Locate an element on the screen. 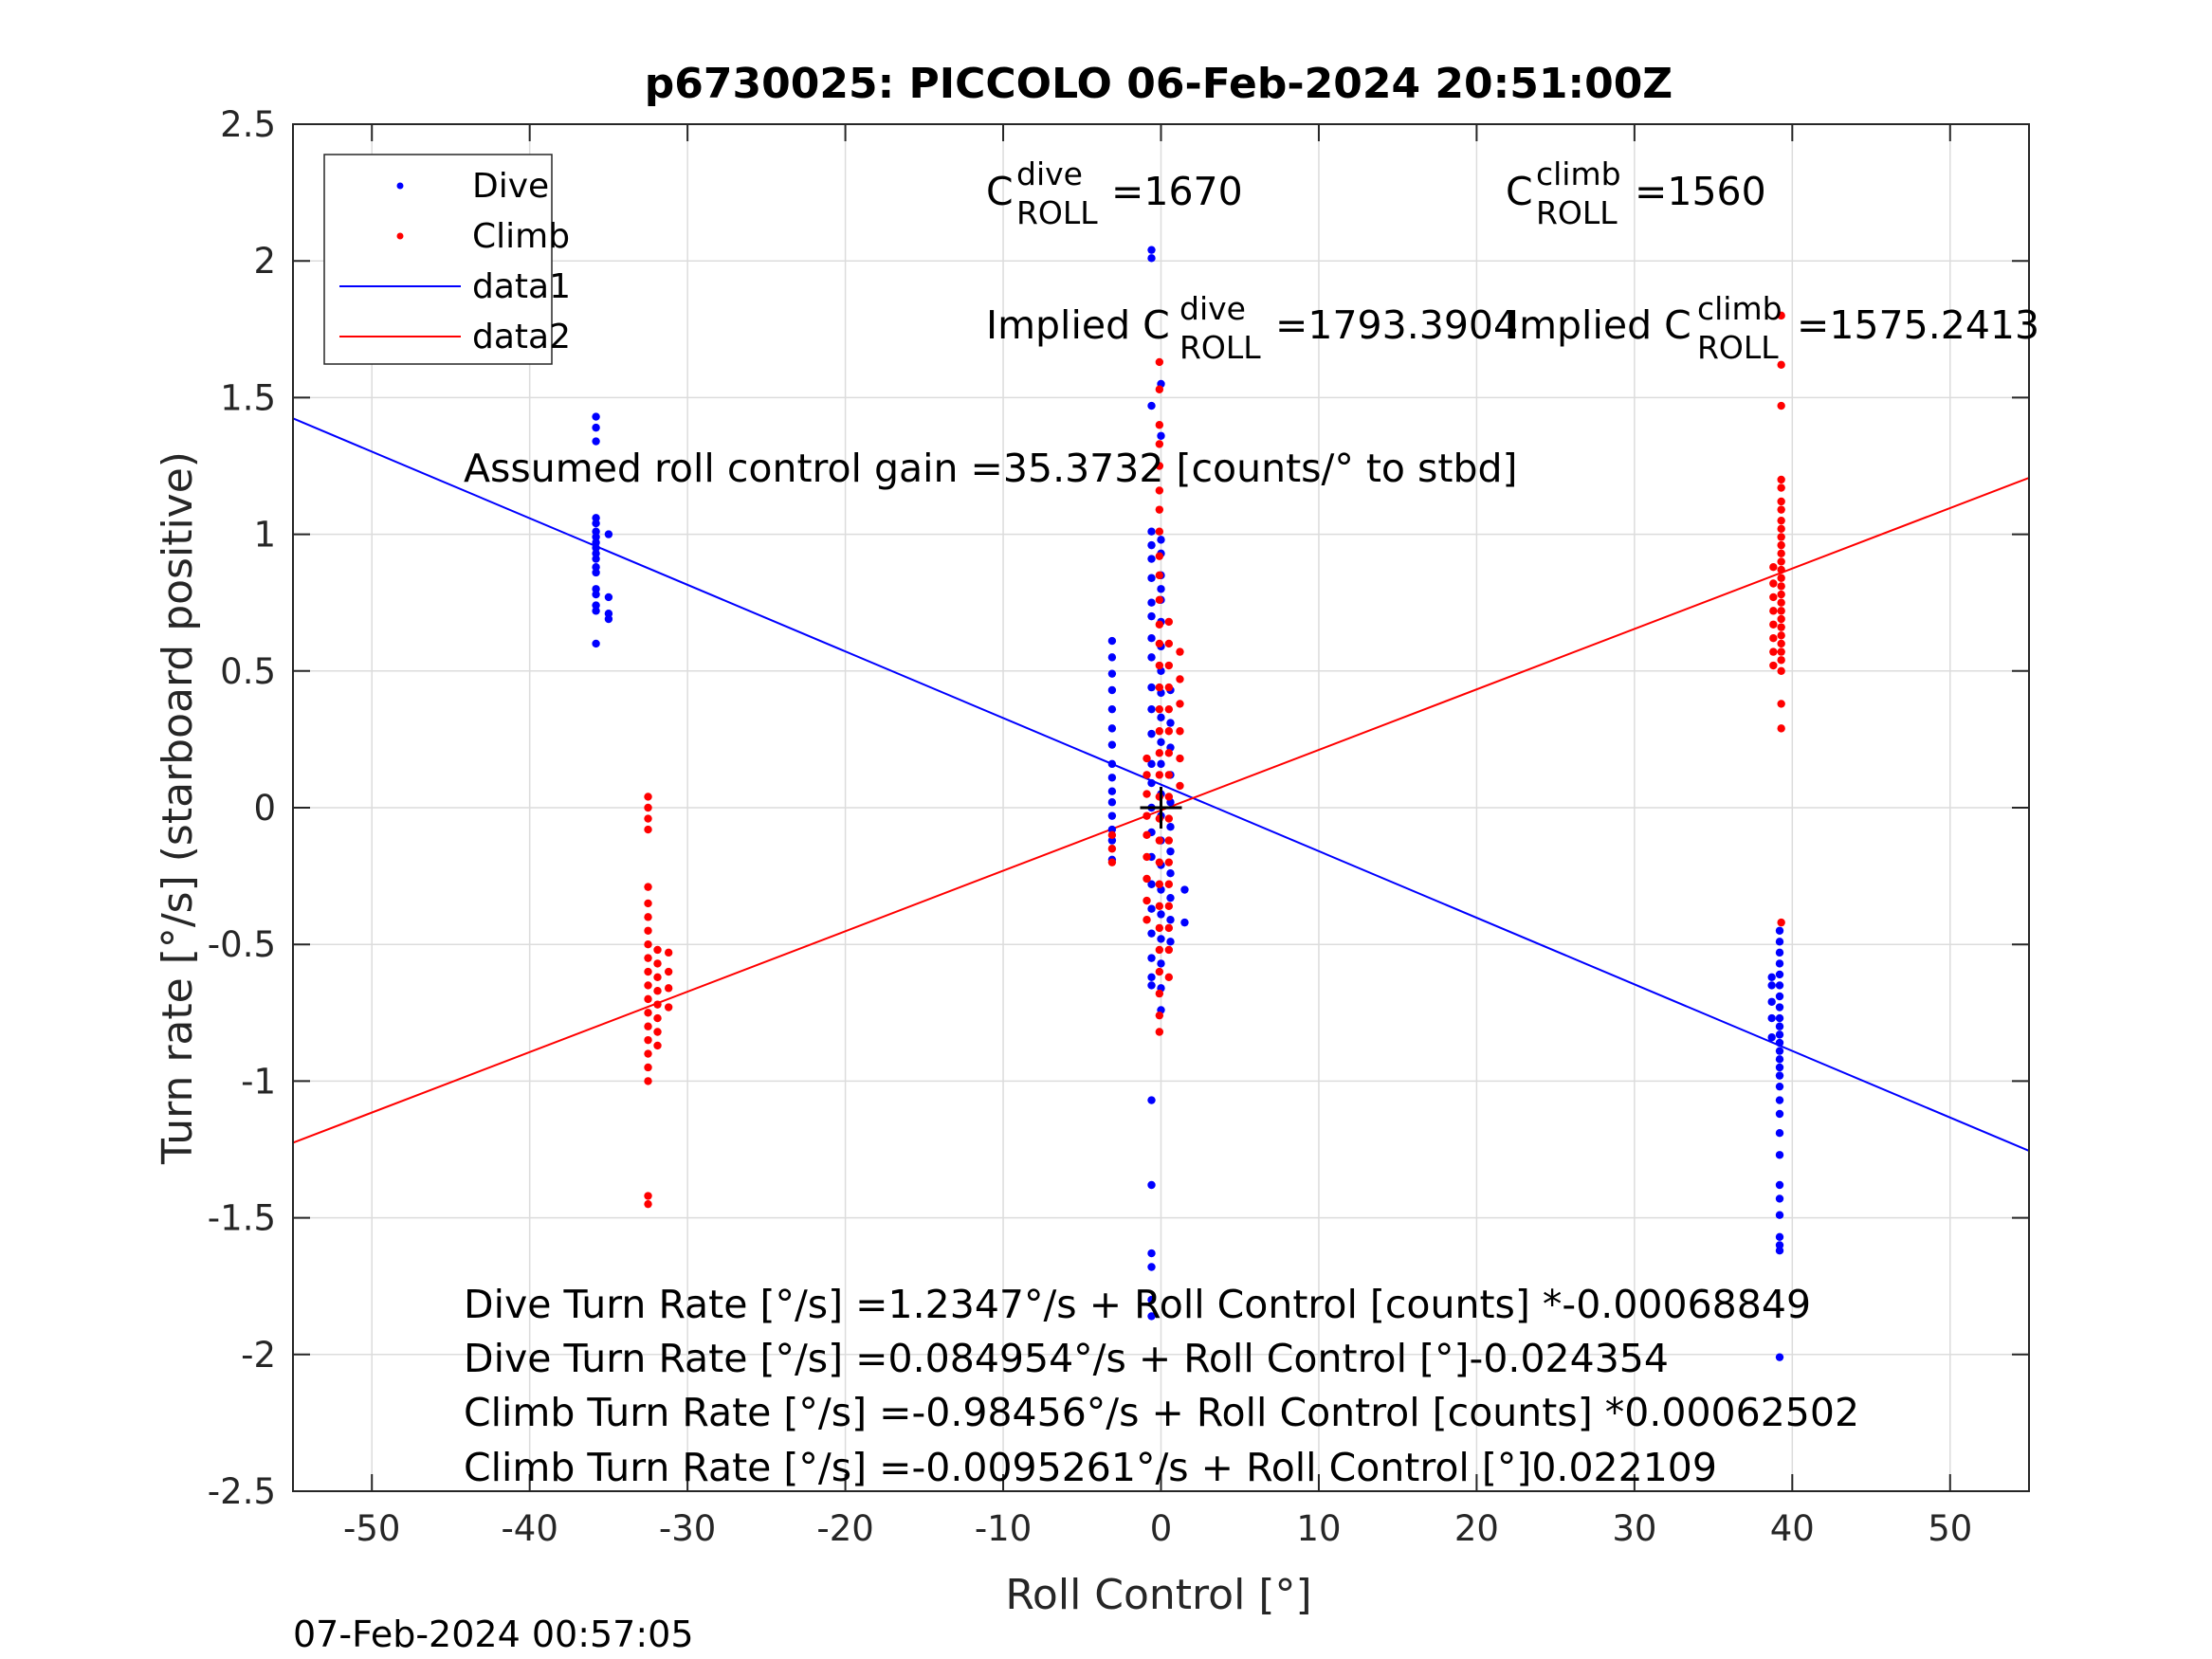 The width and height of the screenshot is (2212, 1659). x-tick-label: 40 is located at coordinates (1792, 1528).